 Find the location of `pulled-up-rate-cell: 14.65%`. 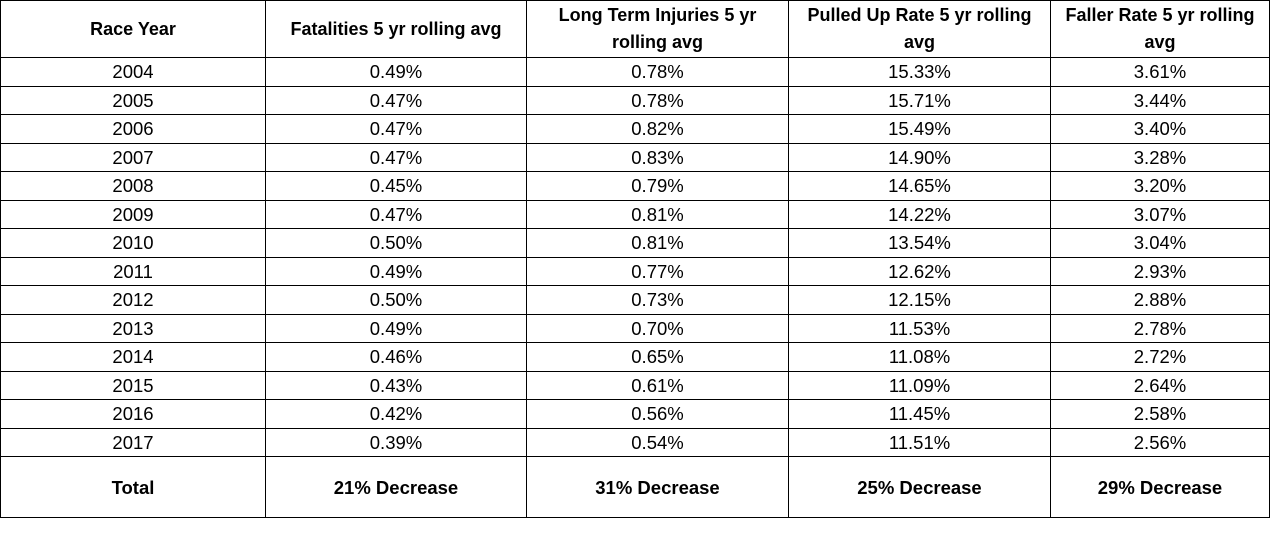

pulled-up-rate-cell: 14.65% is located at coordinates (919, 186).